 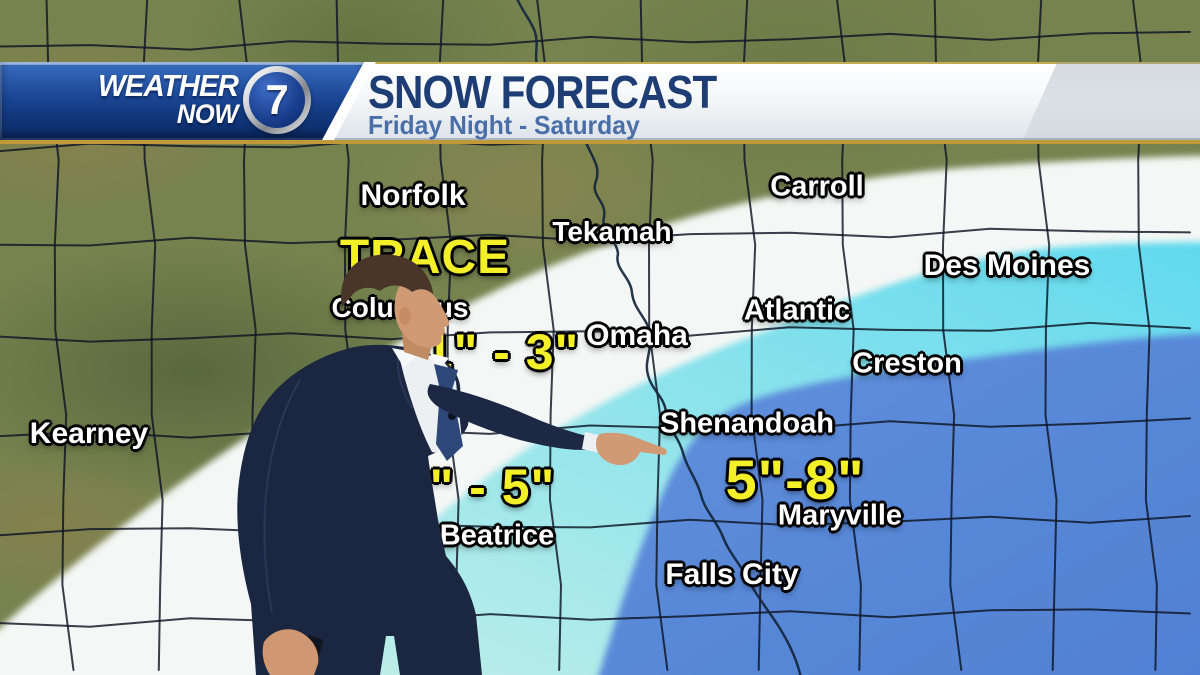 What do you see at coordinates (497, 535) in the screenshot?
I see `city-label: Beatrice` at bounding box center [497, 535].